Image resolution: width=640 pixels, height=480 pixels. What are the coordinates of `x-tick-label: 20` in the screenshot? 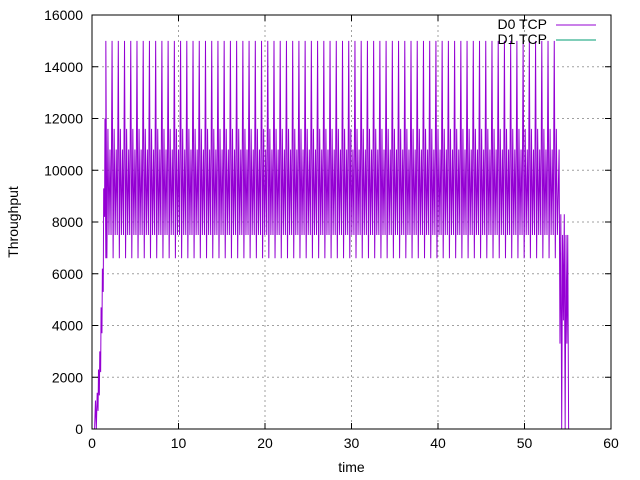 It's located at (265, 443).